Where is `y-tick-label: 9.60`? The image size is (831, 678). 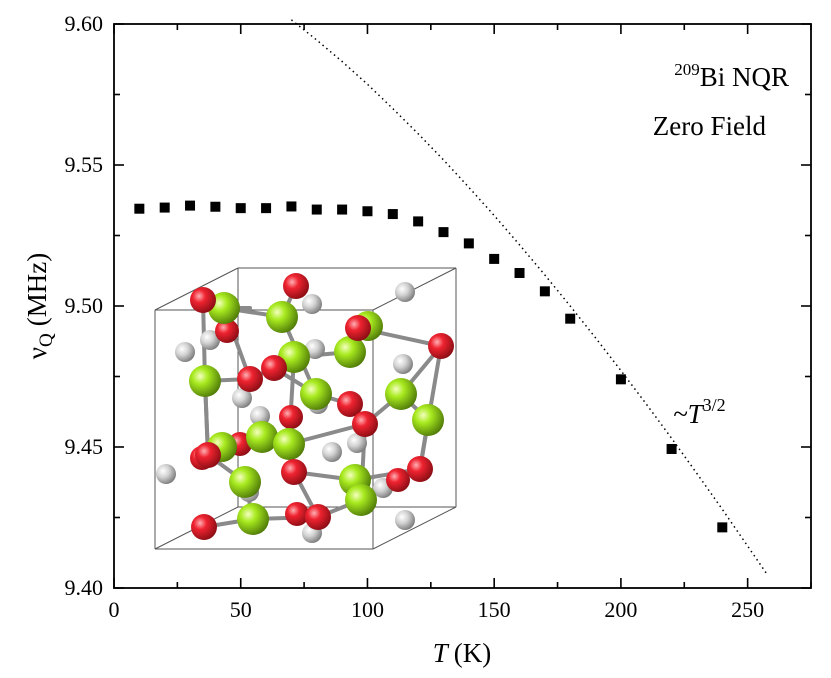 y-tick-label: 9.60 is located at coordinates (84, 23).